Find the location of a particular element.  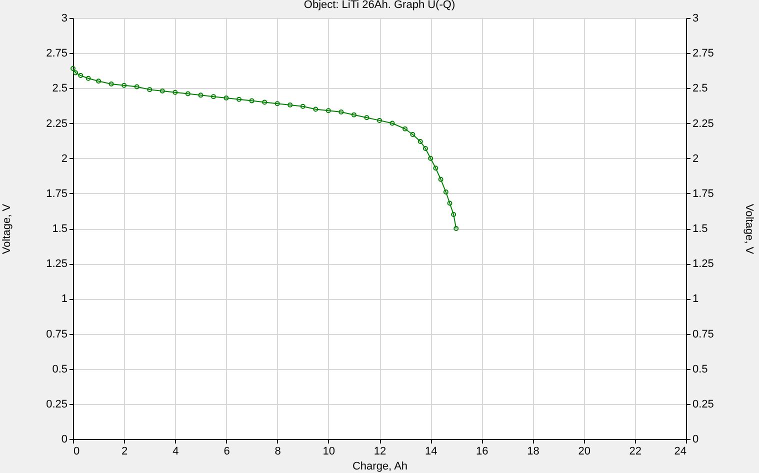

y-tick-label: 0.25 is located at coordinates (57, 404).